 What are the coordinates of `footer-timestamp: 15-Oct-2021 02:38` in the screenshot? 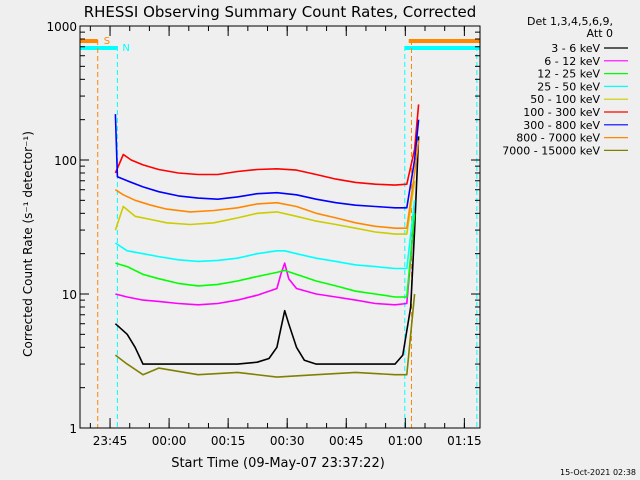 It's located at (598, 472).